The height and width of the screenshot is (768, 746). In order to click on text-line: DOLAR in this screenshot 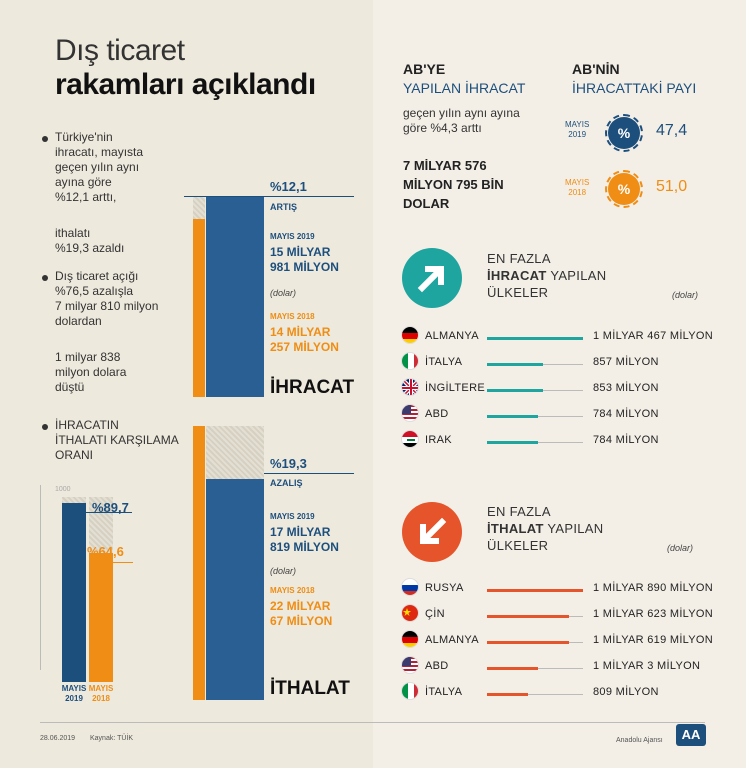, I will do `click(426, 203)`.